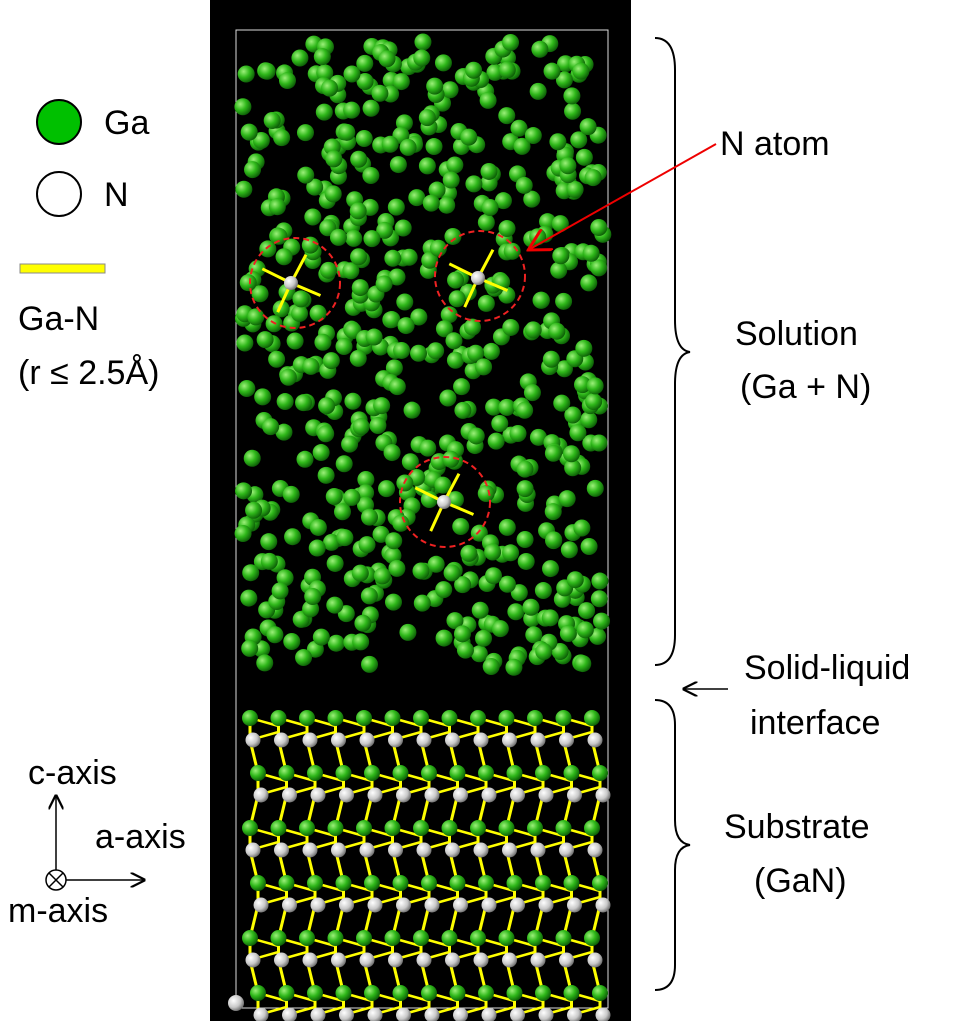  I want to click on ga-symbol, so click(59, 122).